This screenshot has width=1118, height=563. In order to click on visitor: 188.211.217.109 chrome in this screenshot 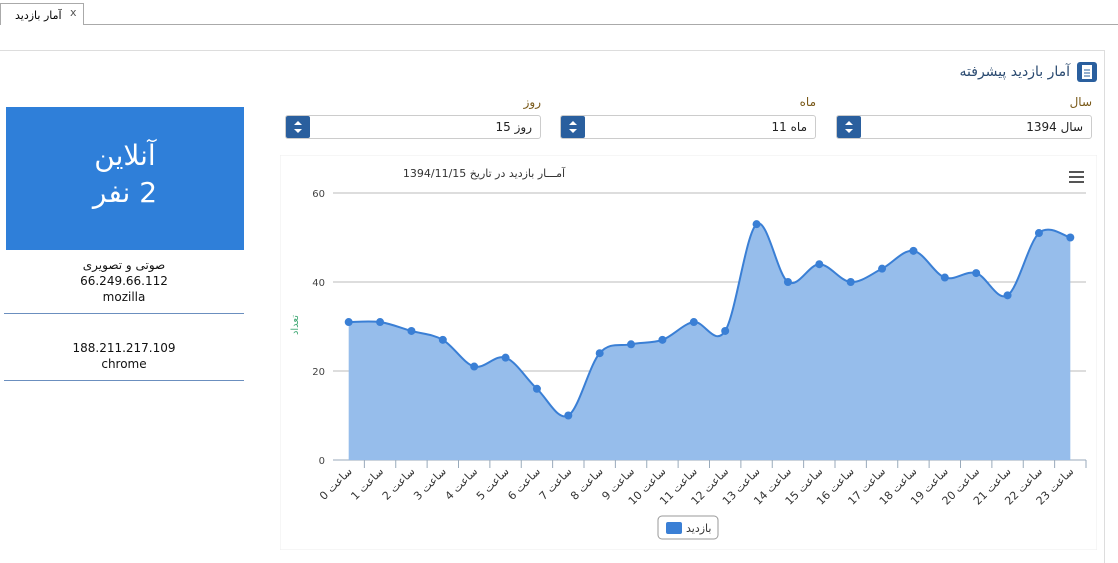, I will do `click(124, 361)`.